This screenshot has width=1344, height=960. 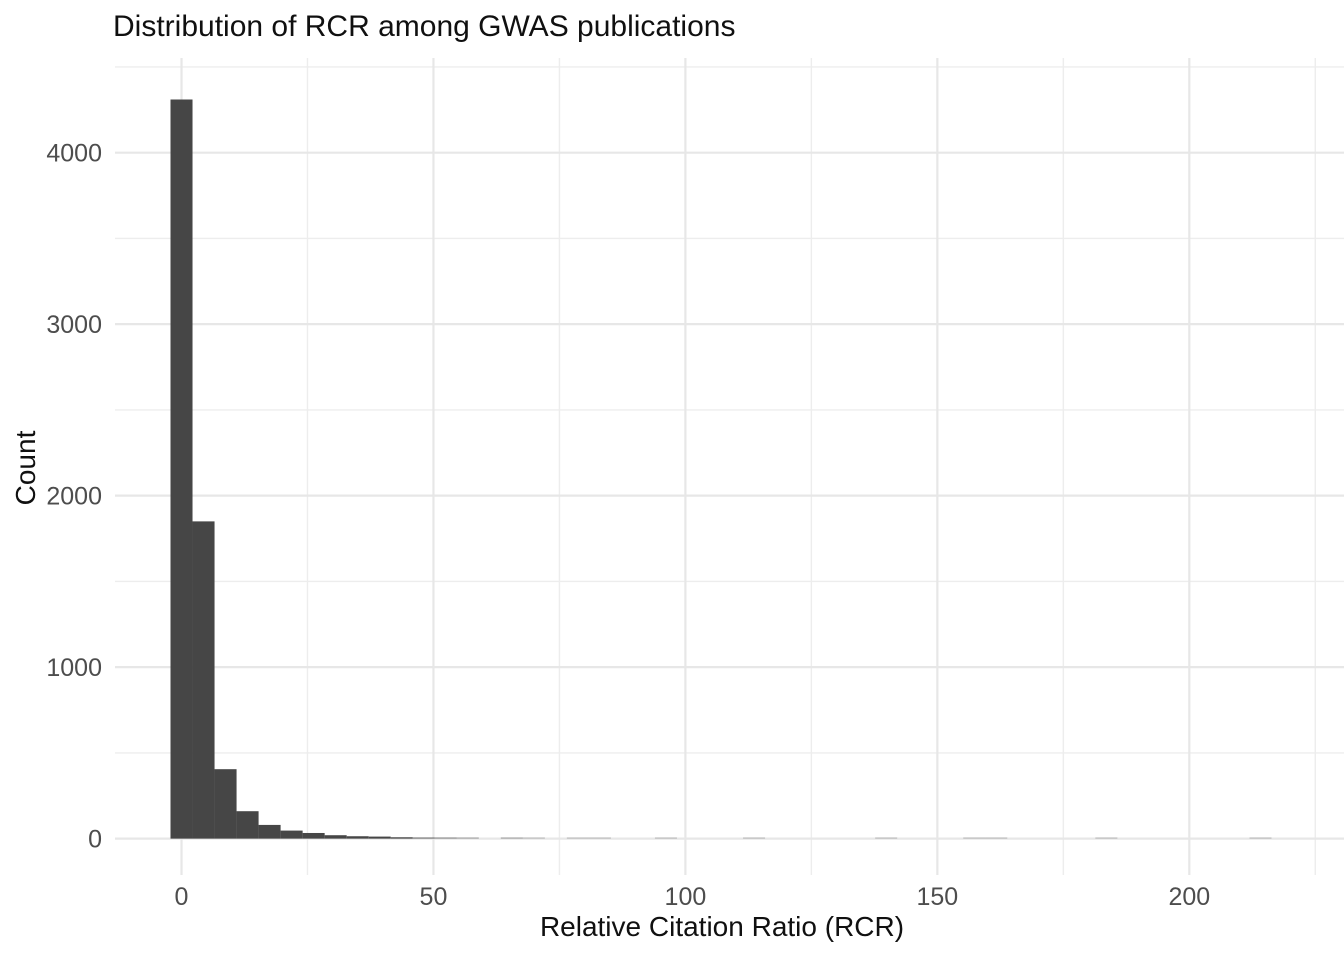 What do you see at coordinates (434, 897) in the screenshot?
I see `x-tick-label: 50` at bounding box center [434, 897].